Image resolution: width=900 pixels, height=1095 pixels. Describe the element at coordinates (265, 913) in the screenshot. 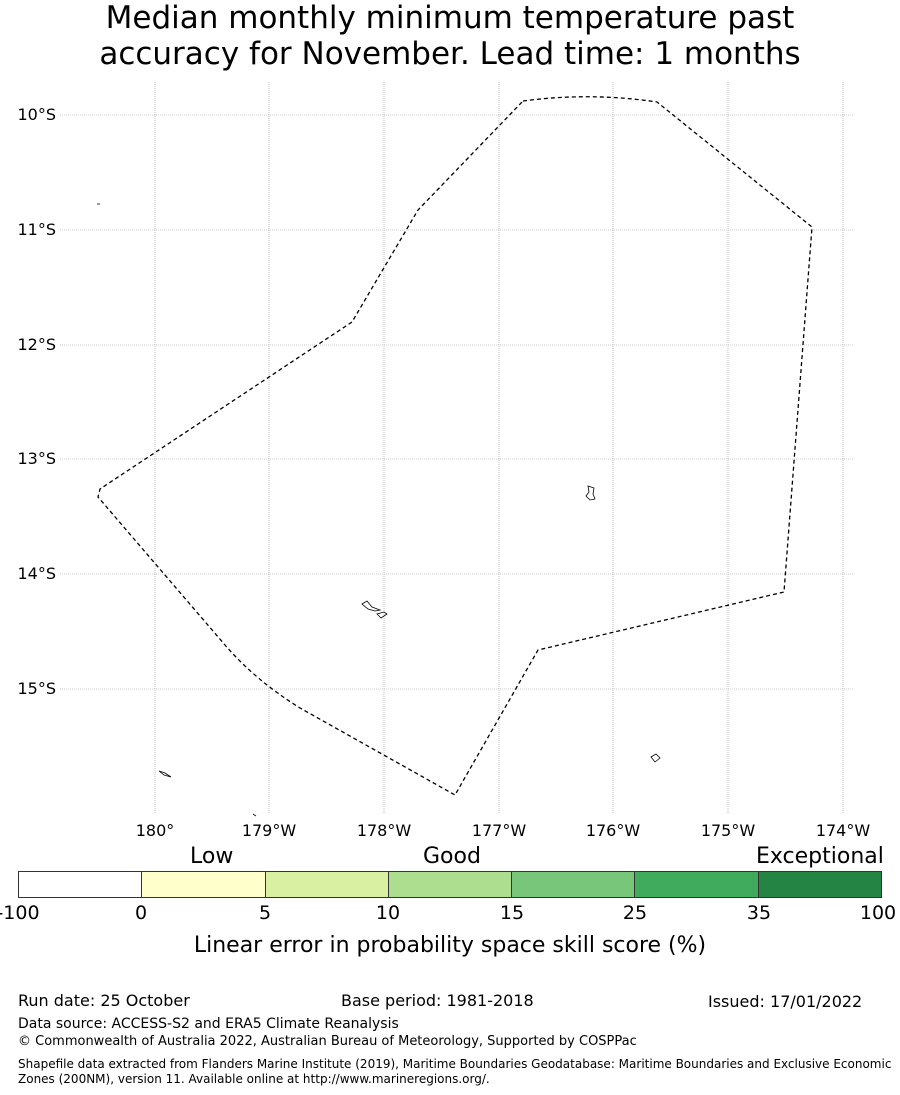

I see `colorbar-tick: 5` at that location.